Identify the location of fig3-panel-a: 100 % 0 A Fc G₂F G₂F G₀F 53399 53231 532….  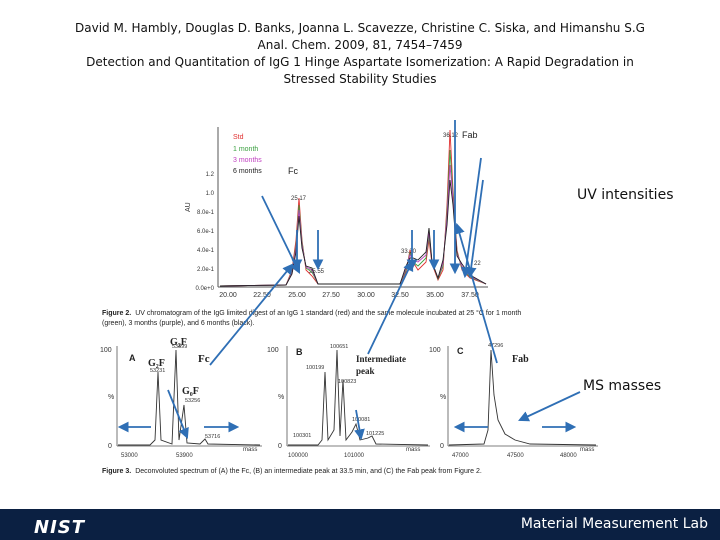
(181, 398).